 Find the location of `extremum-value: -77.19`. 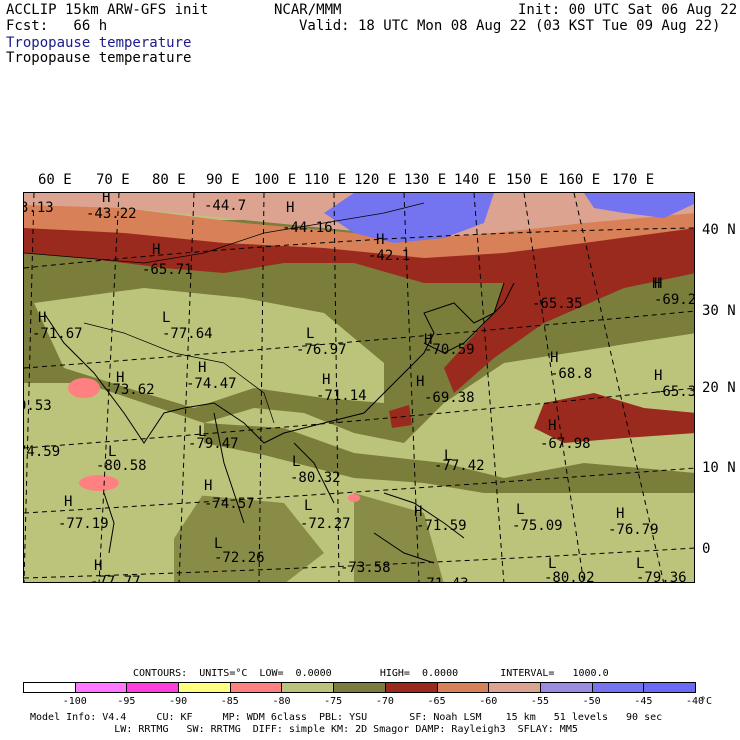

extremum-value: -77.19 is located at coordinates (83, 524).